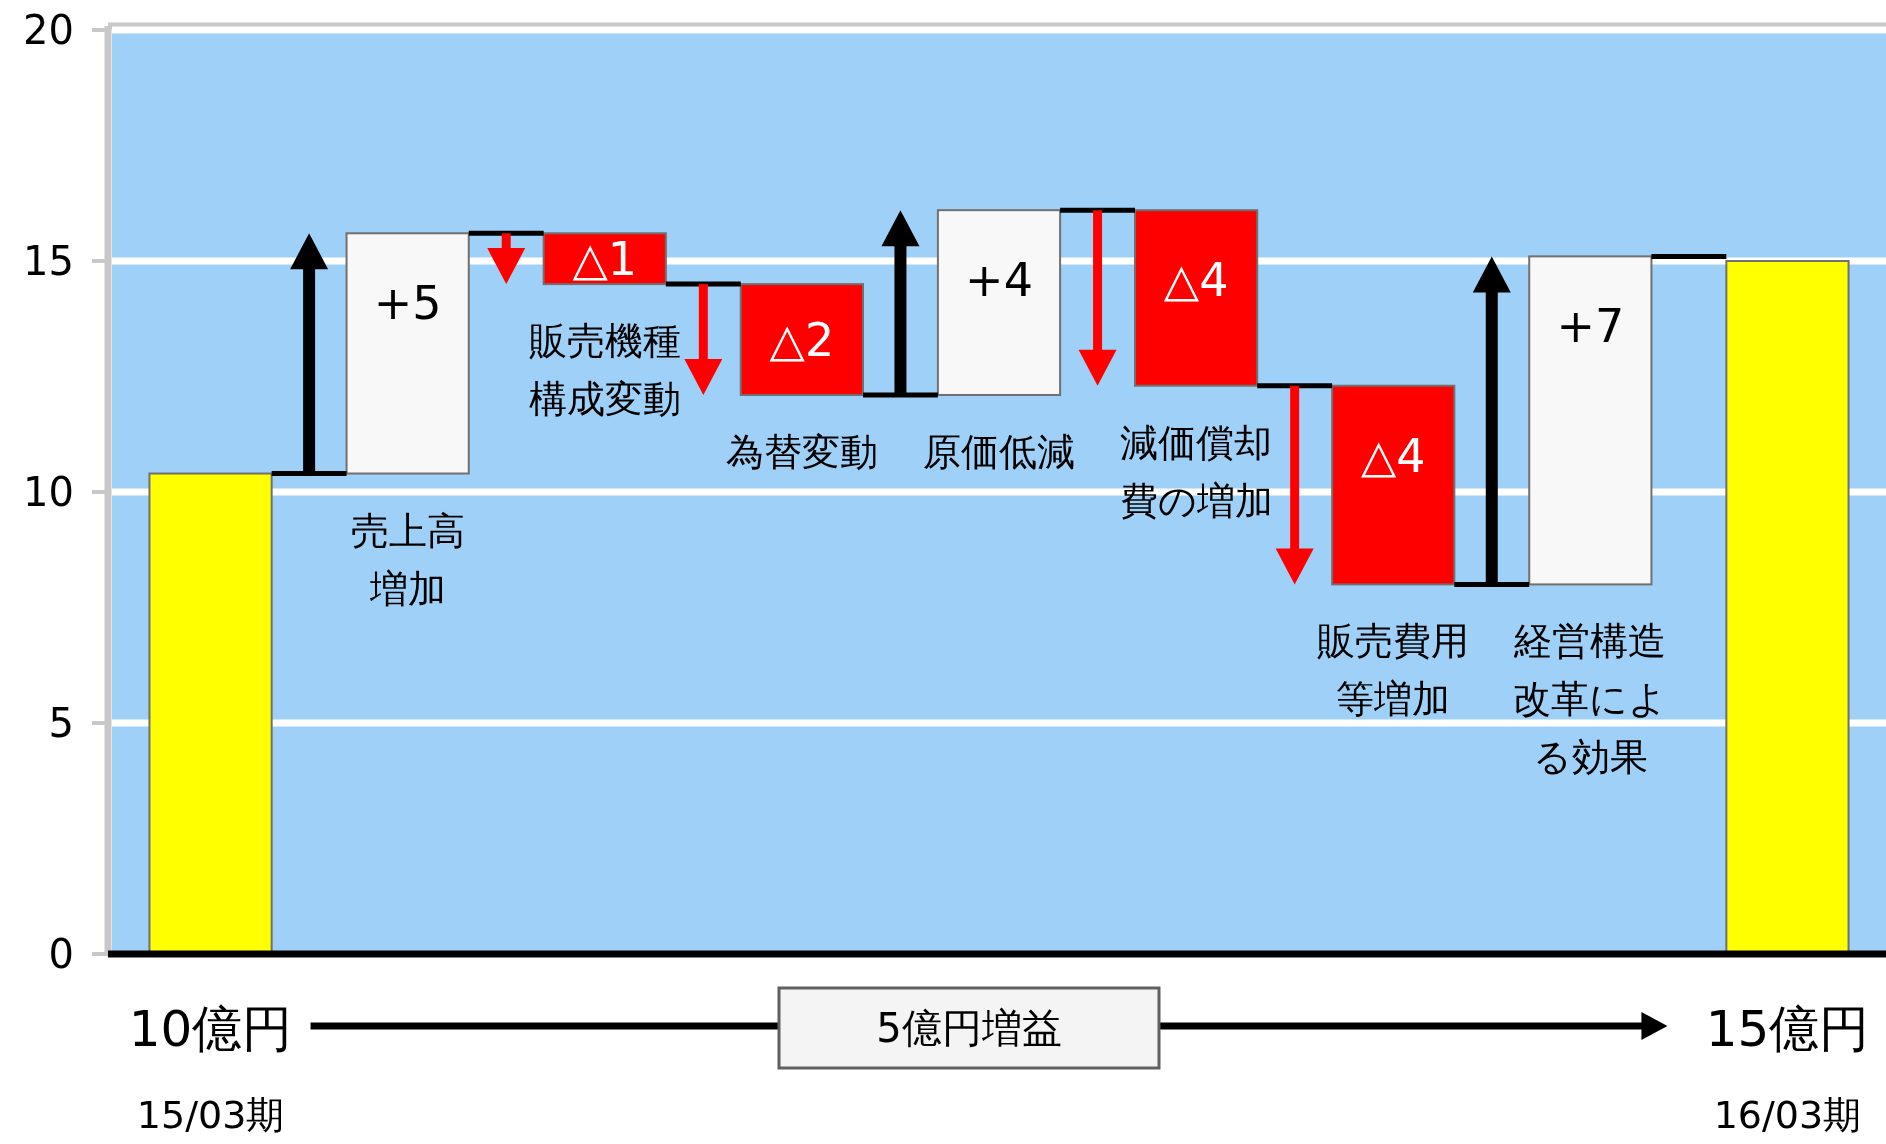  Describe the element at coordinates (48, 261) in the screenshot. I see `y-tick-label: 15` at that location.